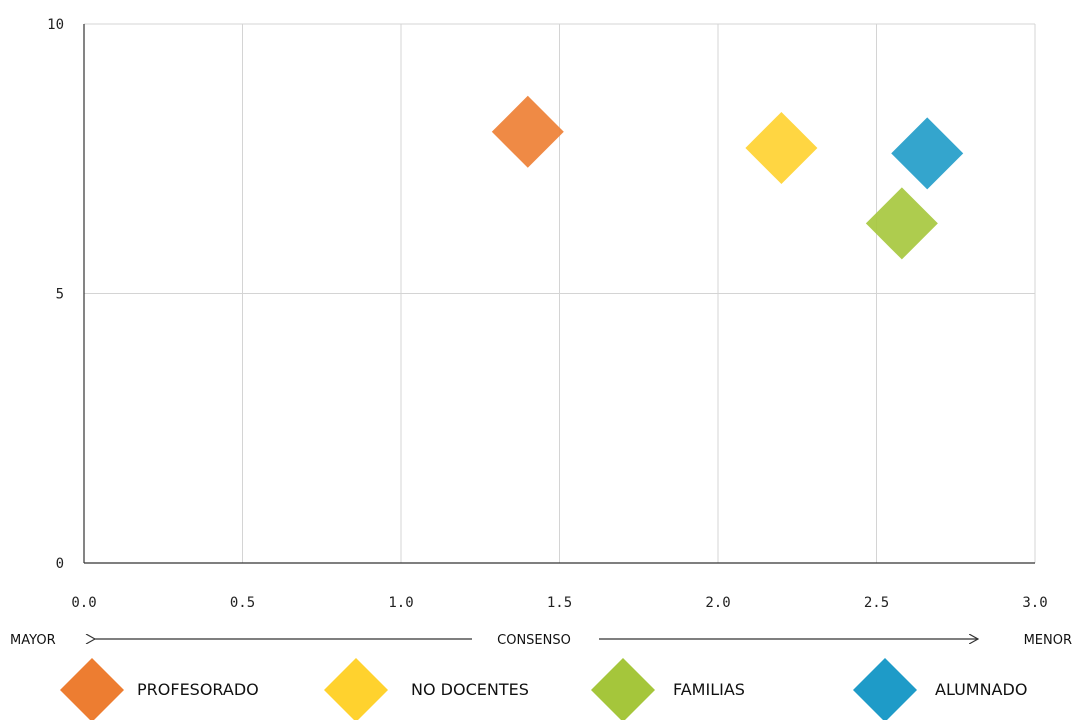 The width and height of the screenshot is (1078, 720). What do you see at coordinates (981, 689) in the screenshot?
I see `legend-label-alumnado: ALUMNADO` at bounding box center [981, 689].